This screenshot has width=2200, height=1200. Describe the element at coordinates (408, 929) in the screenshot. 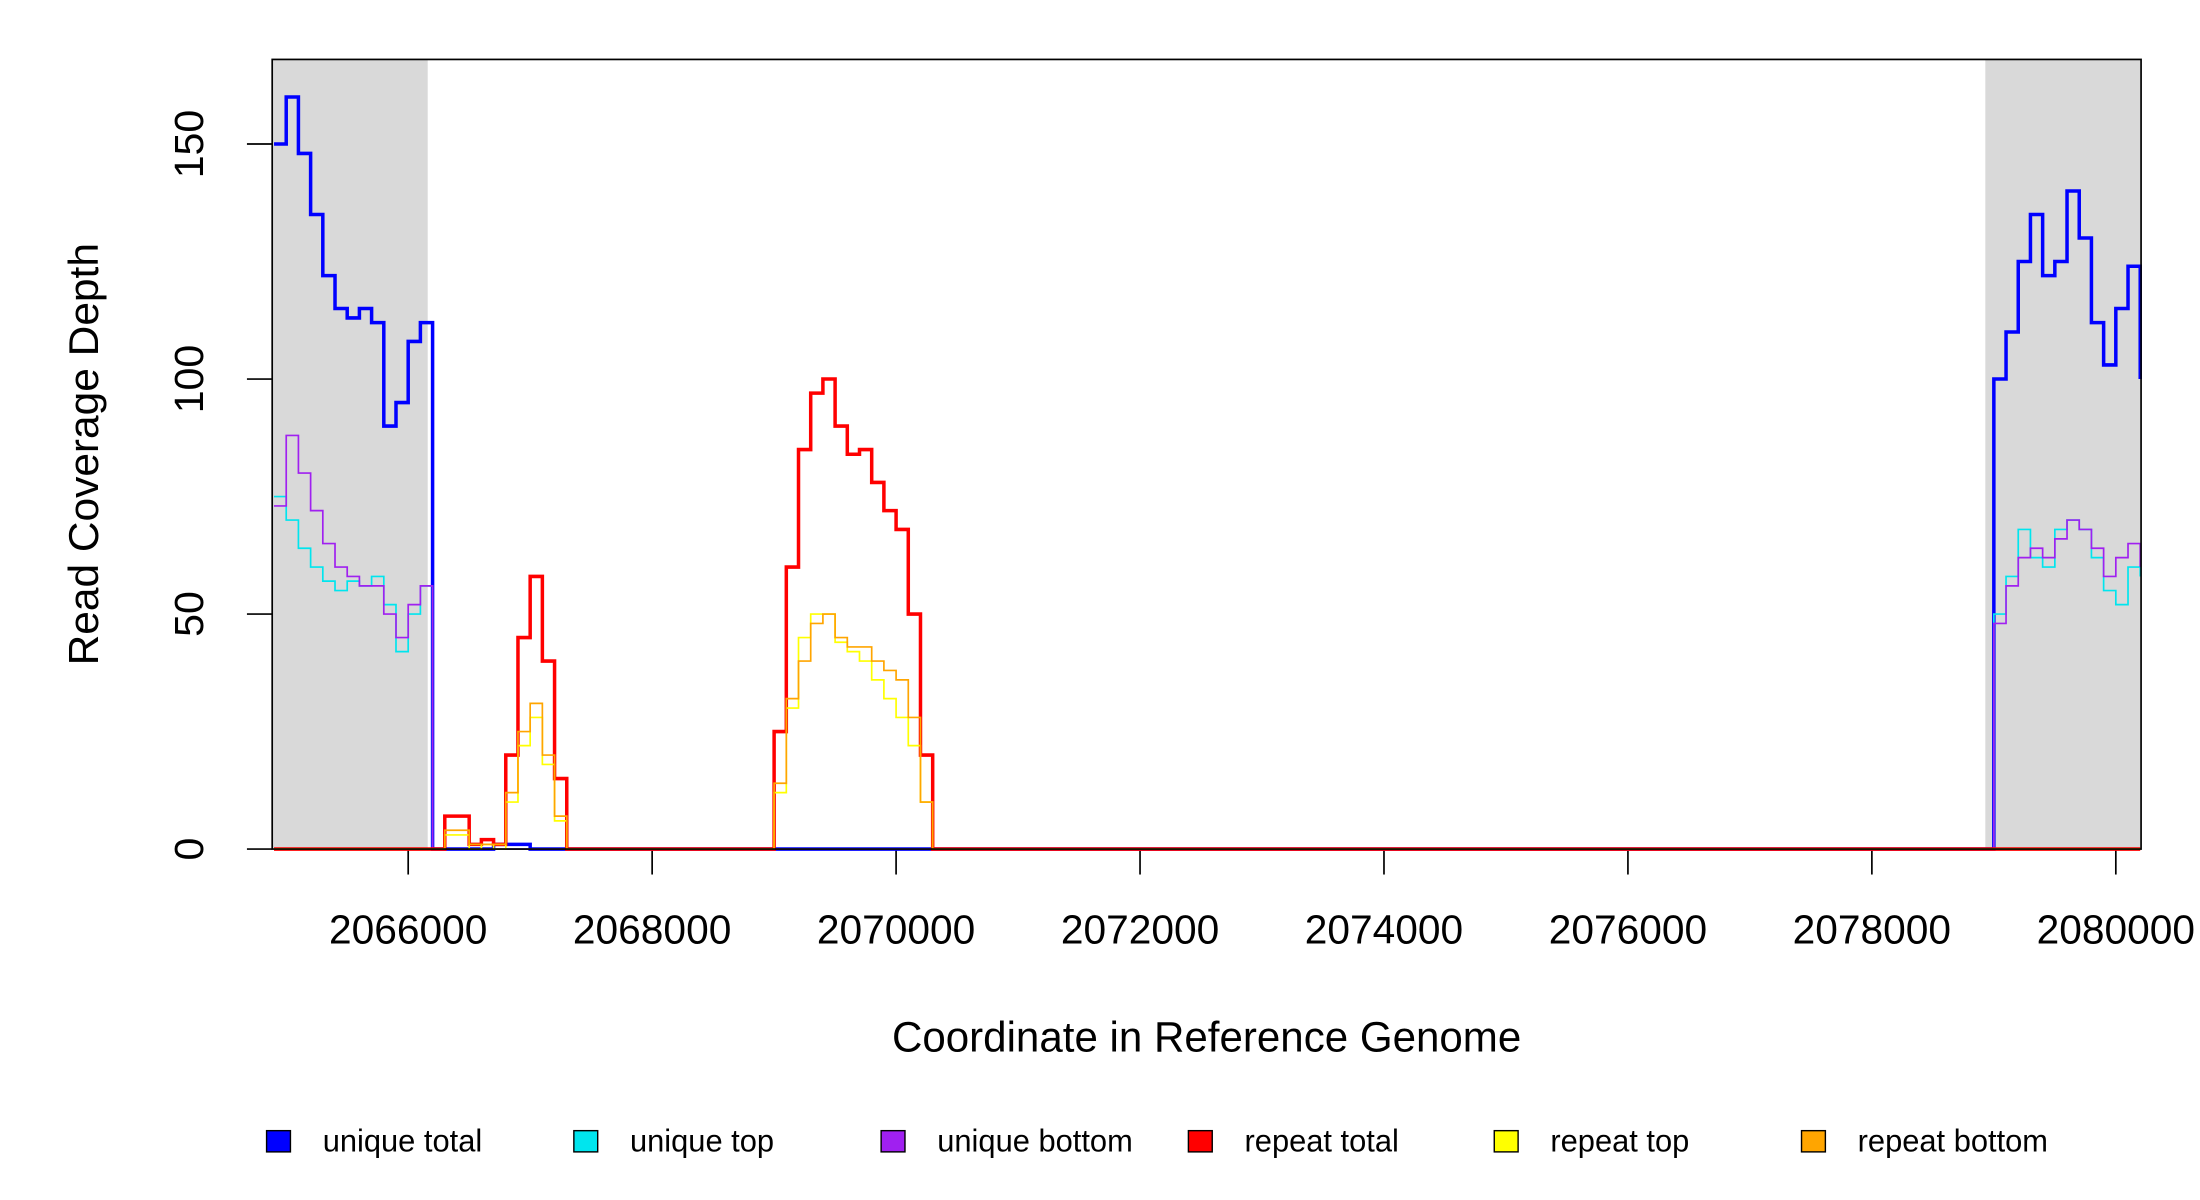

I see `x-tick-label: 2066000` at that location.